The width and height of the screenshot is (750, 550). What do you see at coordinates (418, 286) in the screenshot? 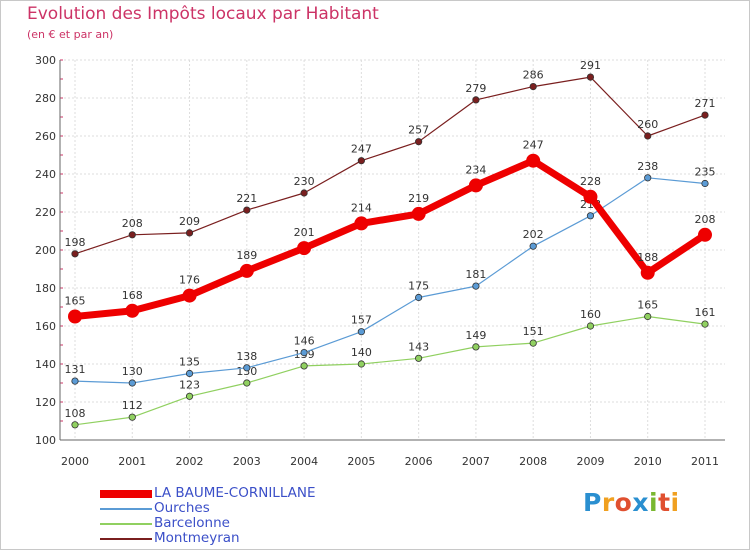
I see `data-label: 175` at bounding box center [418, 286].